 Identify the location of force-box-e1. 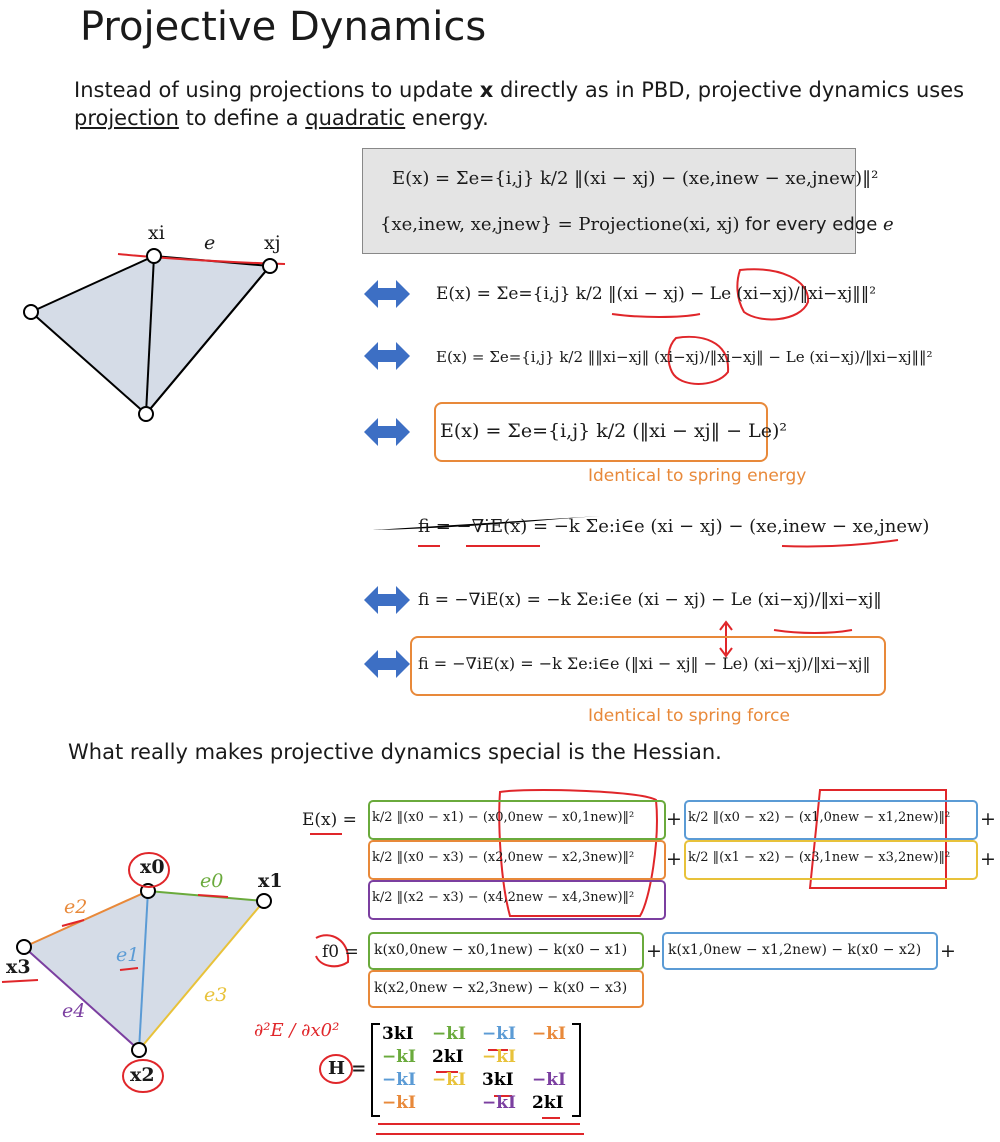
(800, 951).